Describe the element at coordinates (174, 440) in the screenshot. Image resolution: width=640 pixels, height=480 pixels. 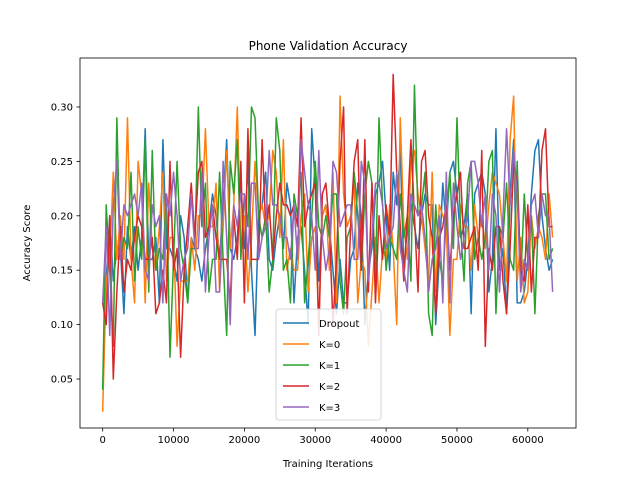
I see `x-tick-label: 10000` at that location.